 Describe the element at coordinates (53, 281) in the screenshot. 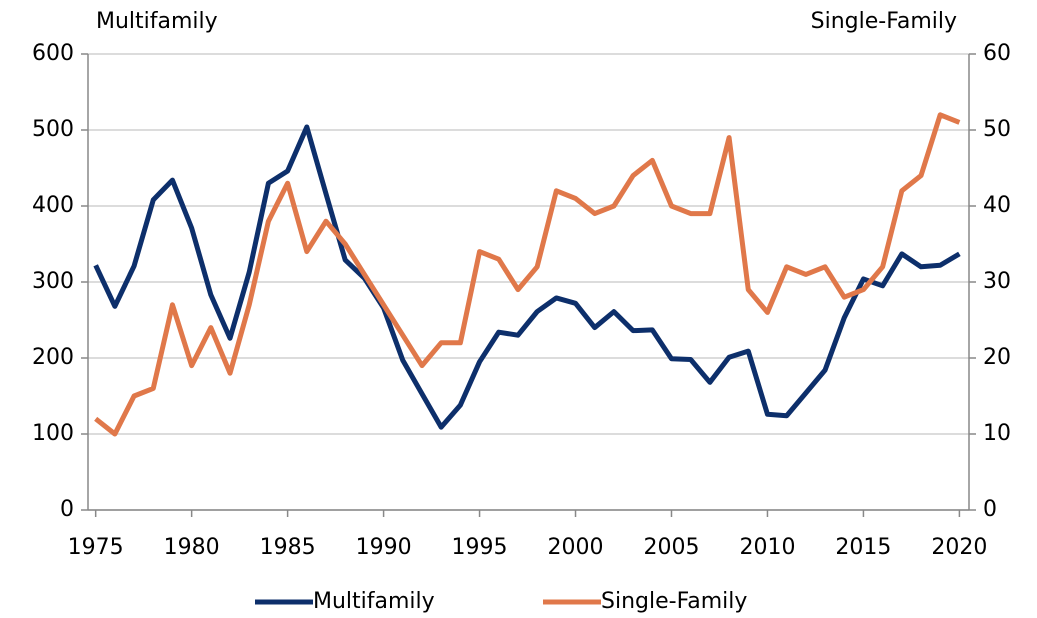

I see `y-tick-label: 300` at that location.